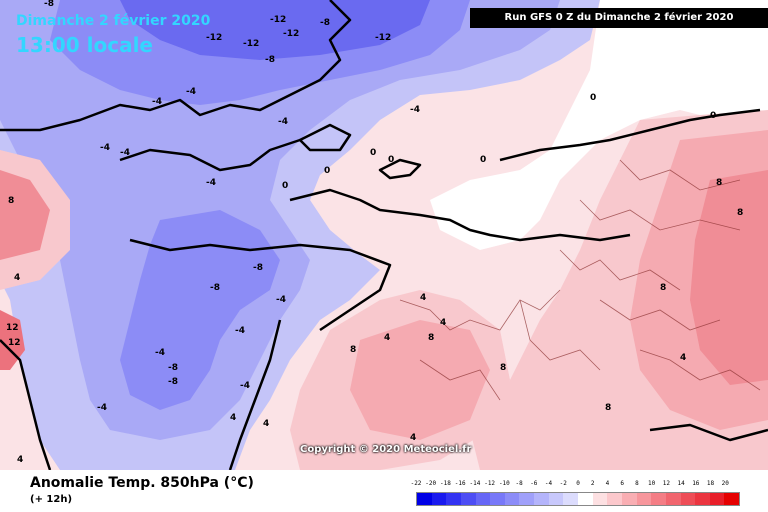  What do you see at coordinates (460, 483) in the screenshot?
I see `color-scale-tick-label: -16` at bounding box center [460, 483].